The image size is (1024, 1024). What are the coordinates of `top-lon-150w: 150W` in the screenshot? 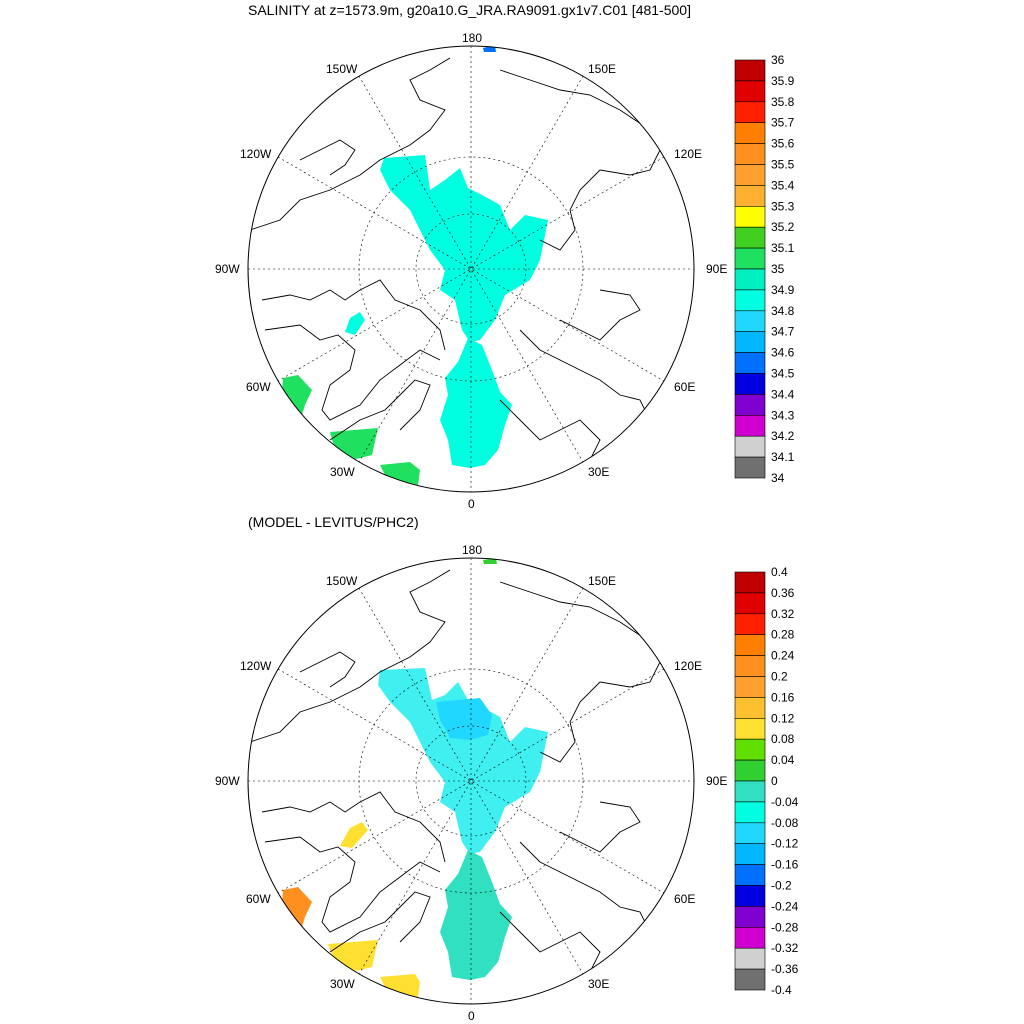 It's located at (342, 69).